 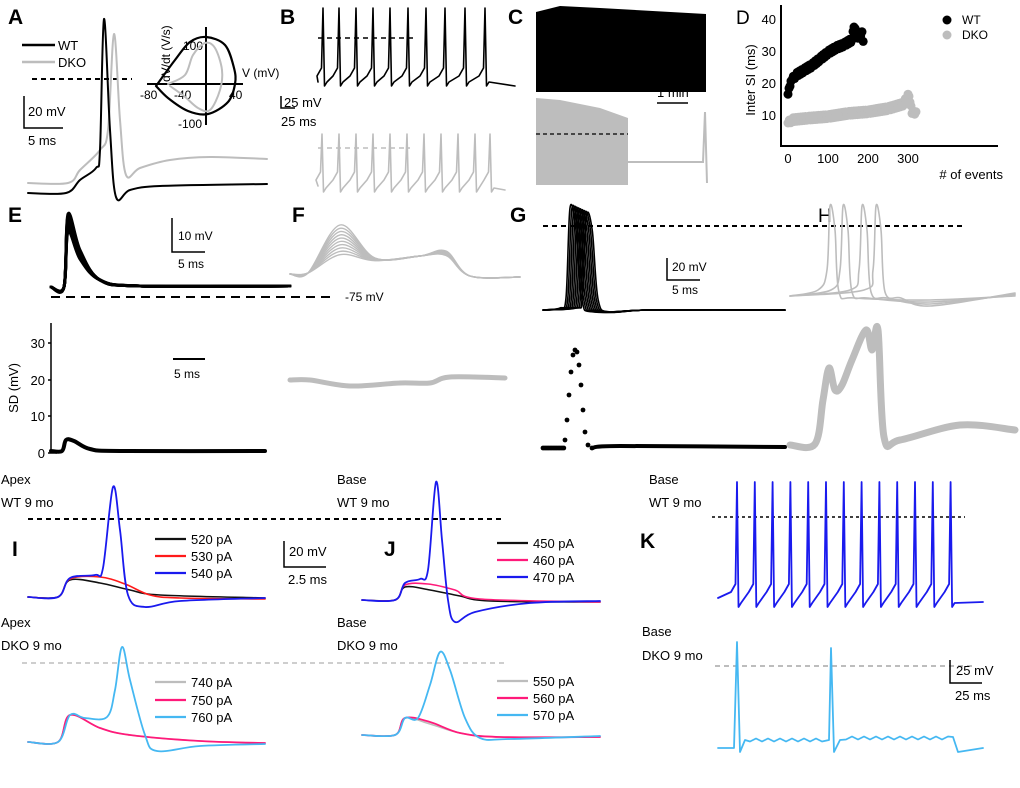 I want to click on trace-a-dko, so click(x=147, y=108).